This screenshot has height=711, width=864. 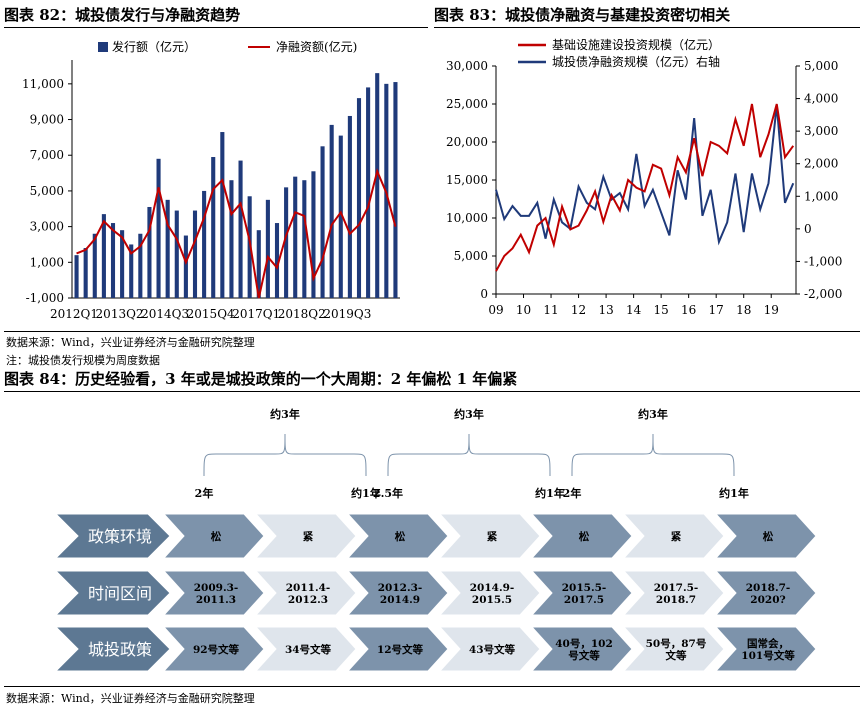 What do you see at coordinates (236, 233) in the screenshot?
I see `net-financing-line` at bounding box center [236, 233].